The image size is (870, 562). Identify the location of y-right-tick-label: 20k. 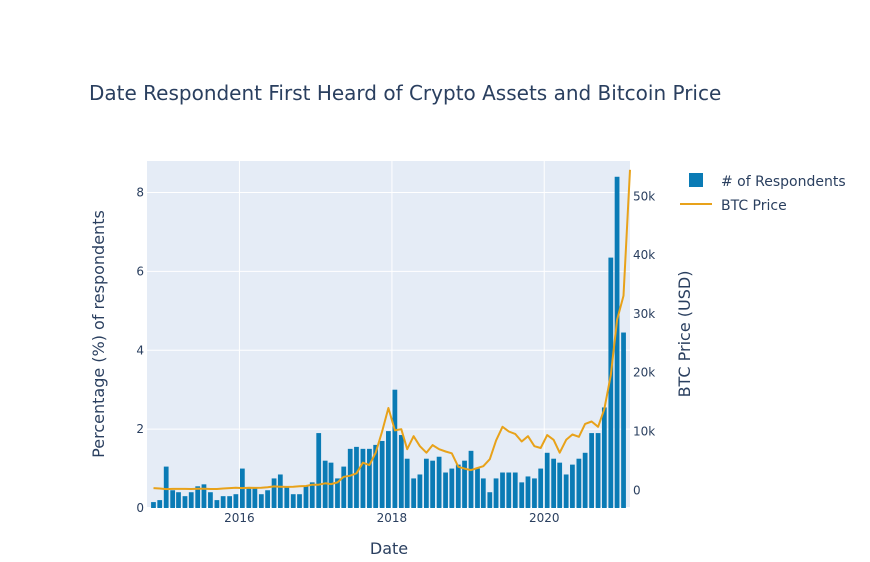
(644, 373).